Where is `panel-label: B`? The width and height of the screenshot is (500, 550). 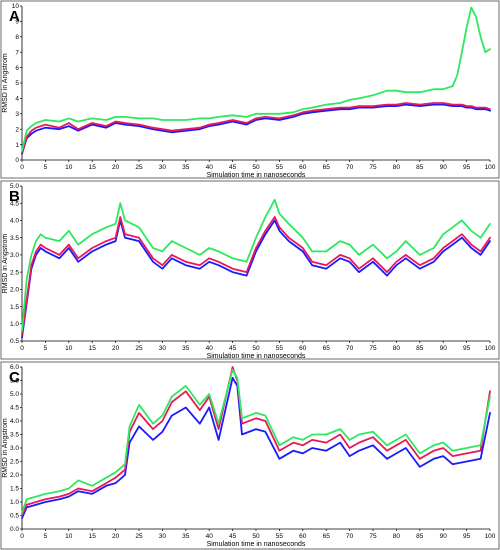 panel-label: B is located at coordinates (14, 196).